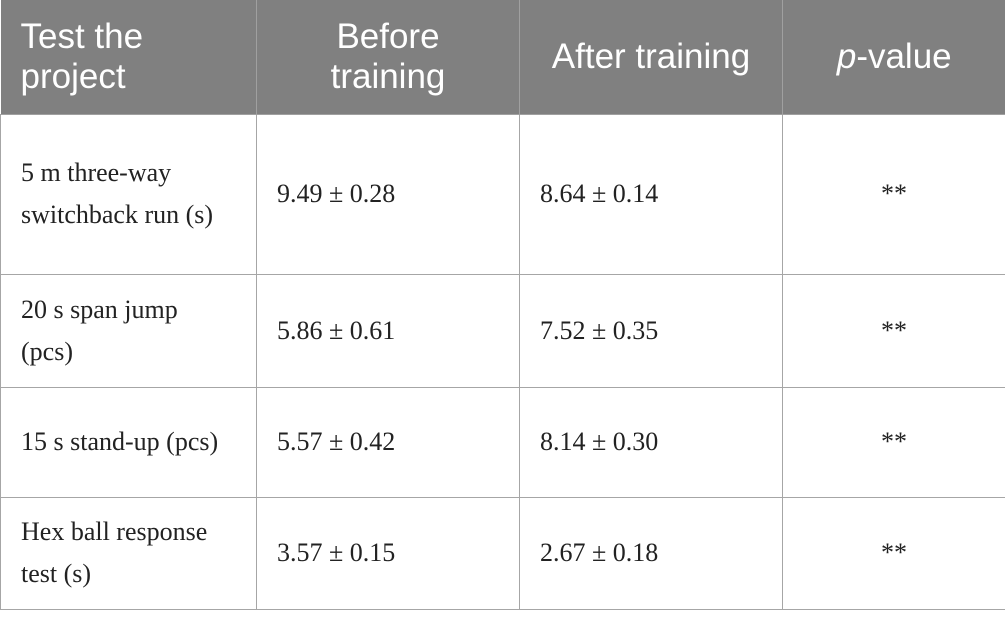 The image size is (1005, 629). I want to click on header-after-training: After training, so click(651, 57).